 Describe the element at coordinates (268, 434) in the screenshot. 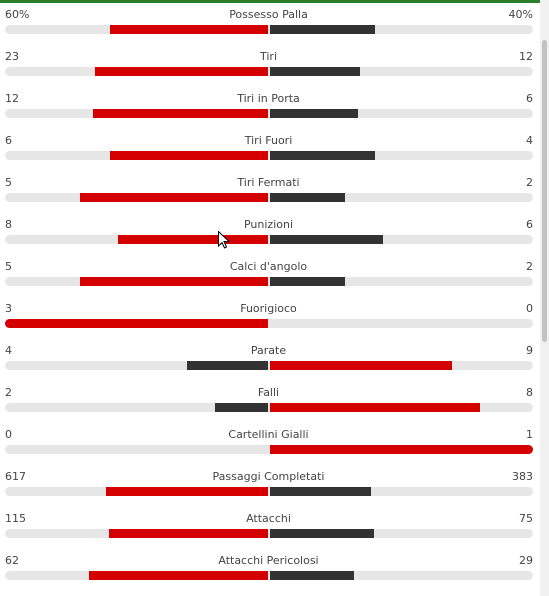

I see `stat-label: Cartellini Gialli` at that location.